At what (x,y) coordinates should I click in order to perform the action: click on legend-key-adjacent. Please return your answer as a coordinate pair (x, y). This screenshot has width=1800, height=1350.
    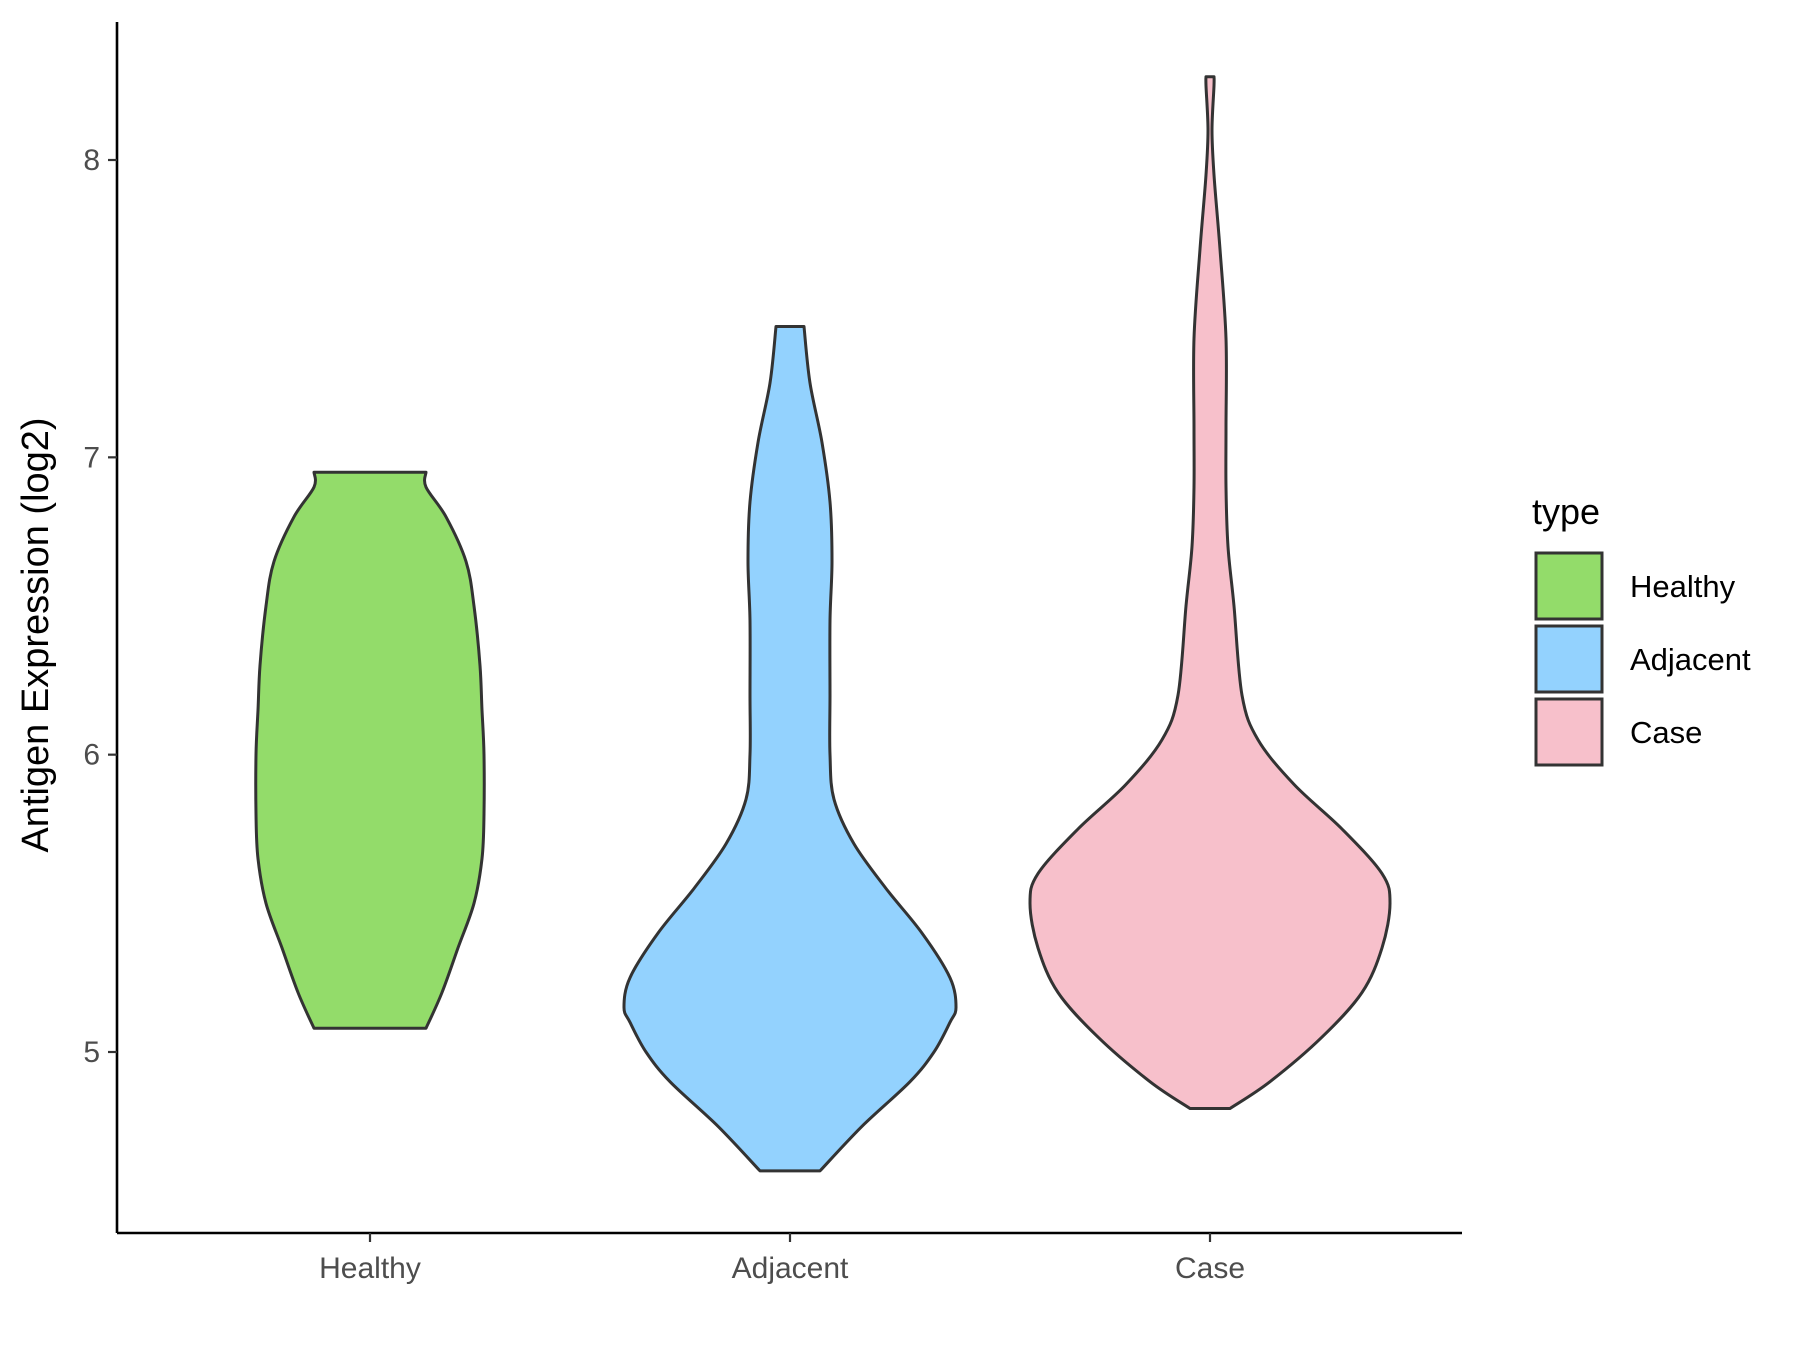
    Looking at the image, I should click on (1569, 659).